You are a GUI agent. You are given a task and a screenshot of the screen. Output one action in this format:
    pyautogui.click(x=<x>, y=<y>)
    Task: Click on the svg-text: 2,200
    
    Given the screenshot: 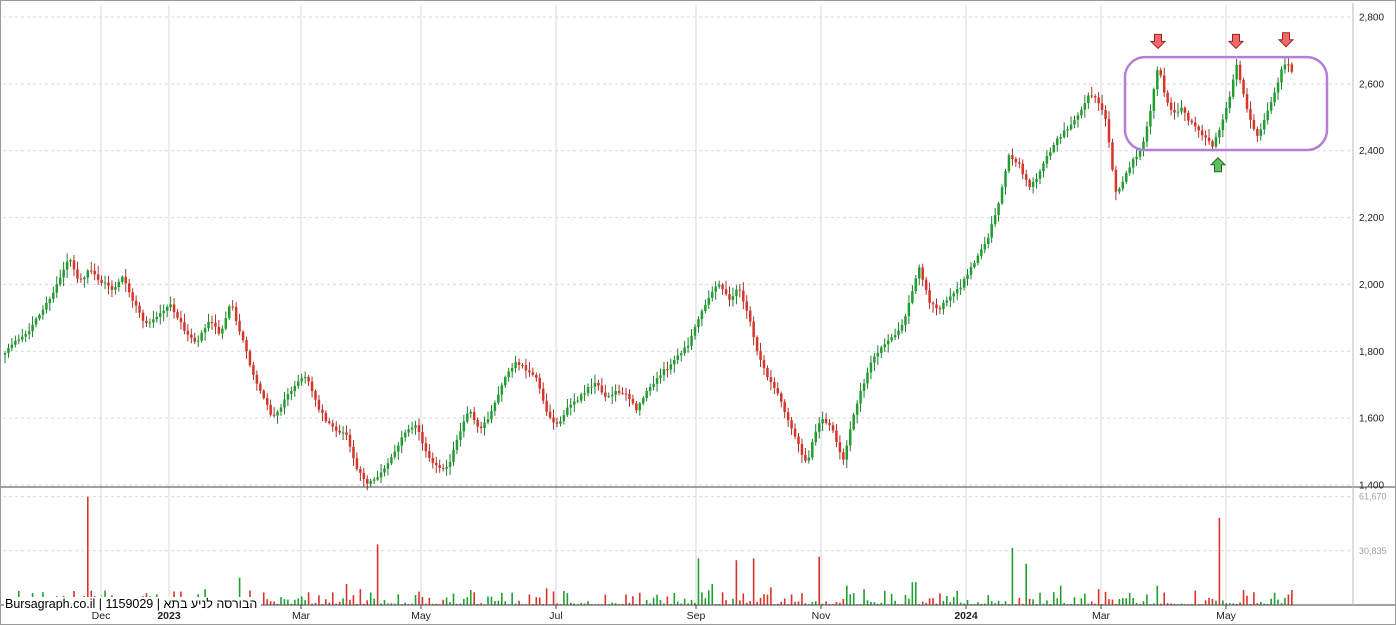 What is the action you would take?
    pyautogui.click(x=1371, y=218)
    